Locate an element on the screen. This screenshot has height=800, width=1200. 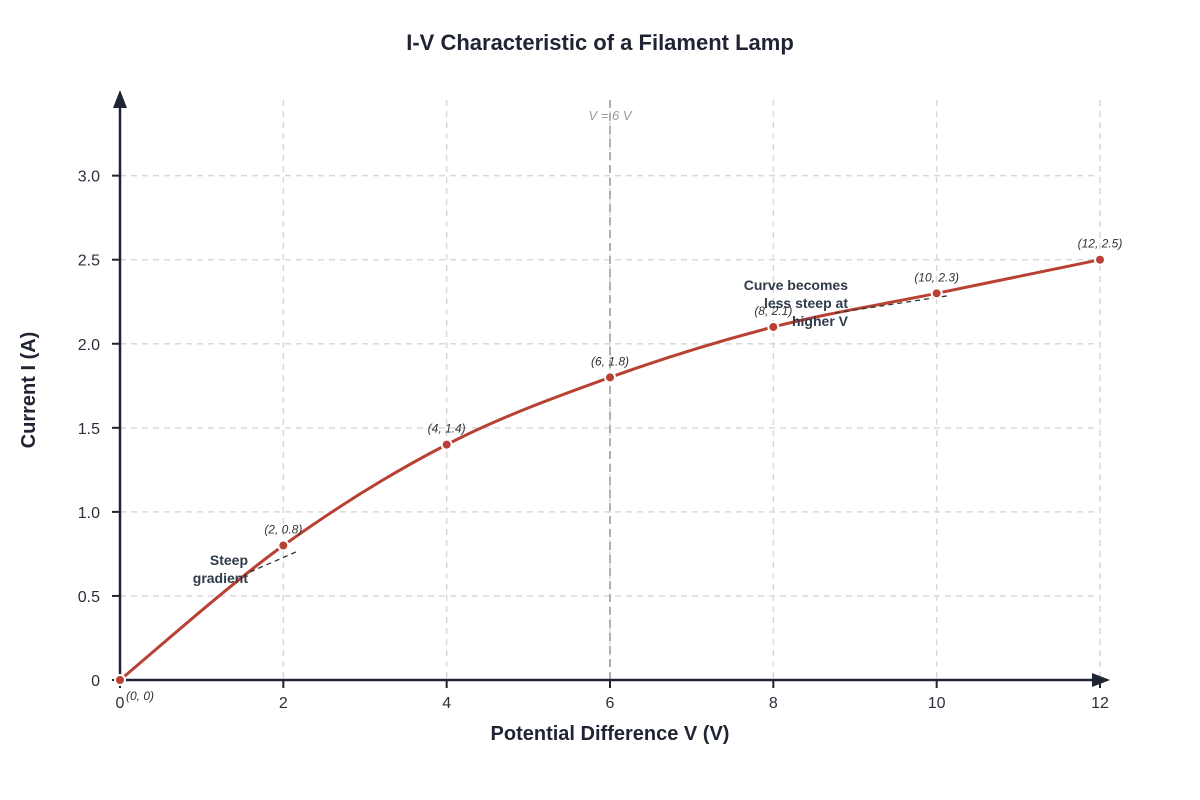
y-tick-label: 1.0 is located at coordinates (89, 513).